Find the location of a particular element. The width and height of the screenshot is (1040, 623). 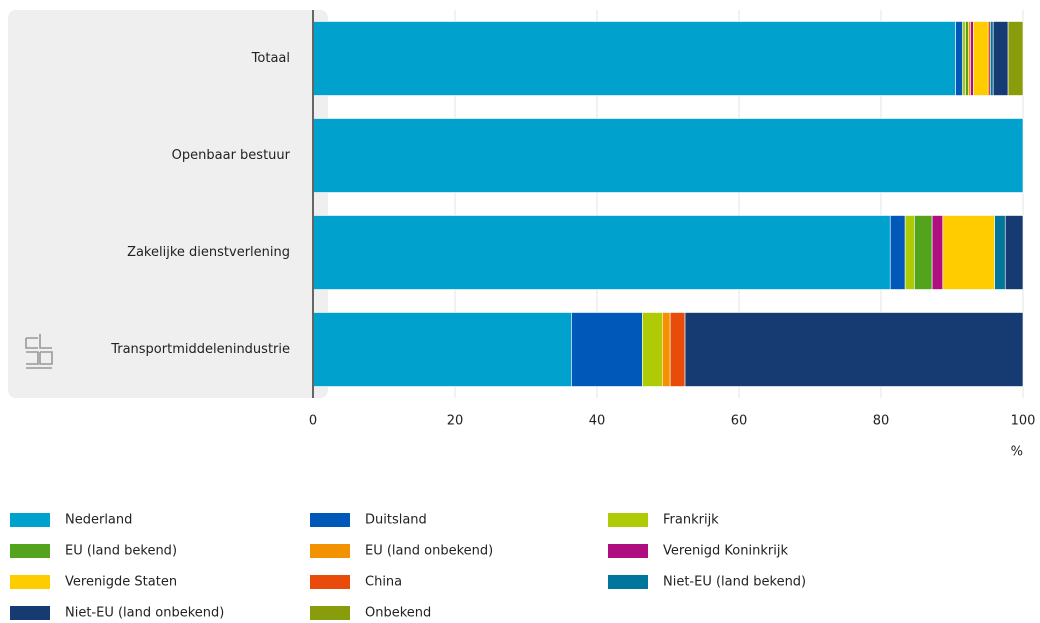

y-tick-label: Transportmiddelenindustrie is located at coordinates (200, 349).